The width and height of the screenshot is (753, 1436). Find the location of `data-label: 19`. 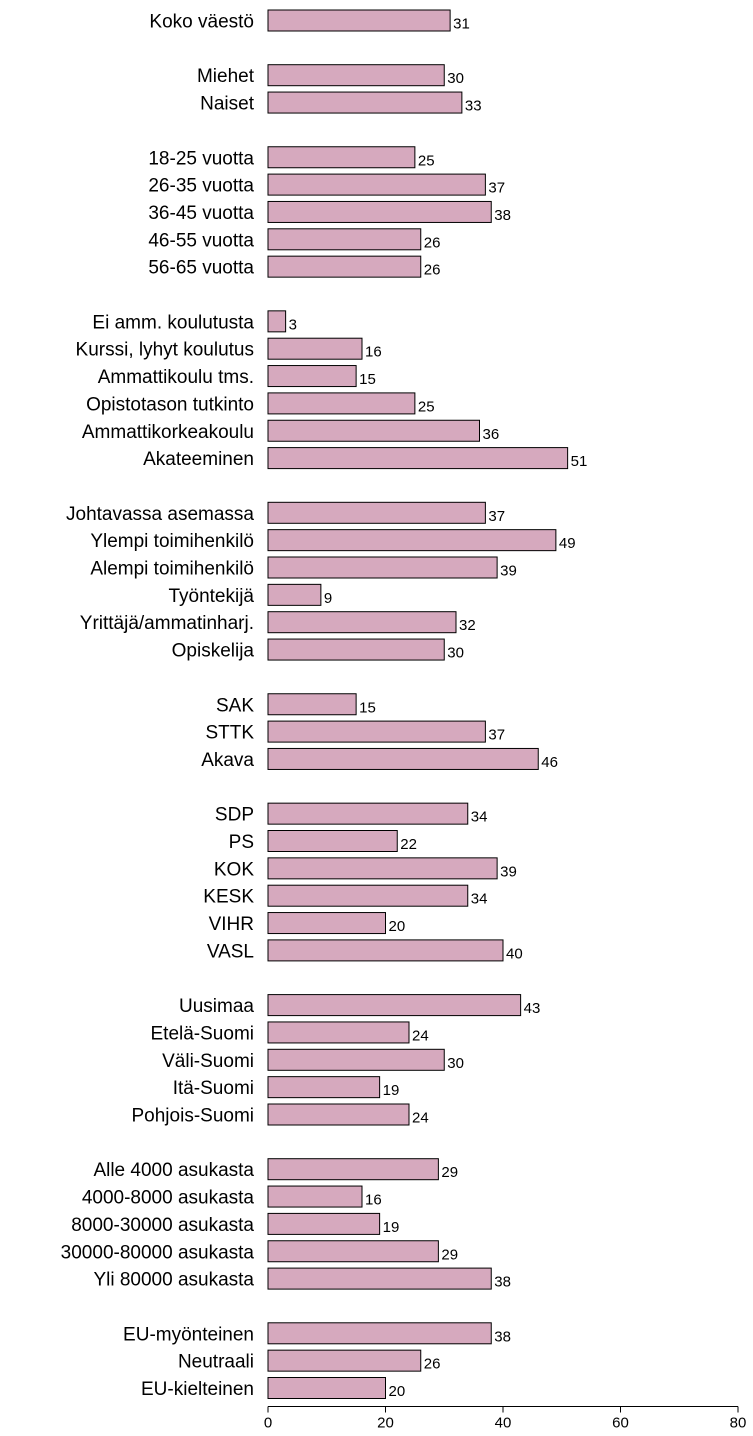

data-label: 19 is located at coordinates (391, 1227).